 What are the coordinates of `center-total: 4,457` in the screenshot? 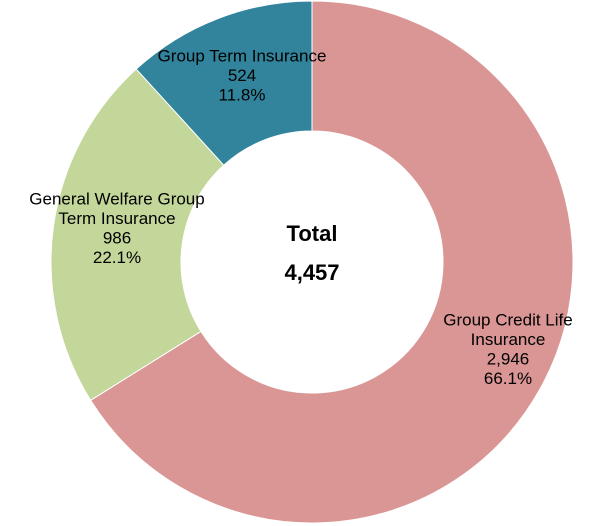 It's located at (311, 272).